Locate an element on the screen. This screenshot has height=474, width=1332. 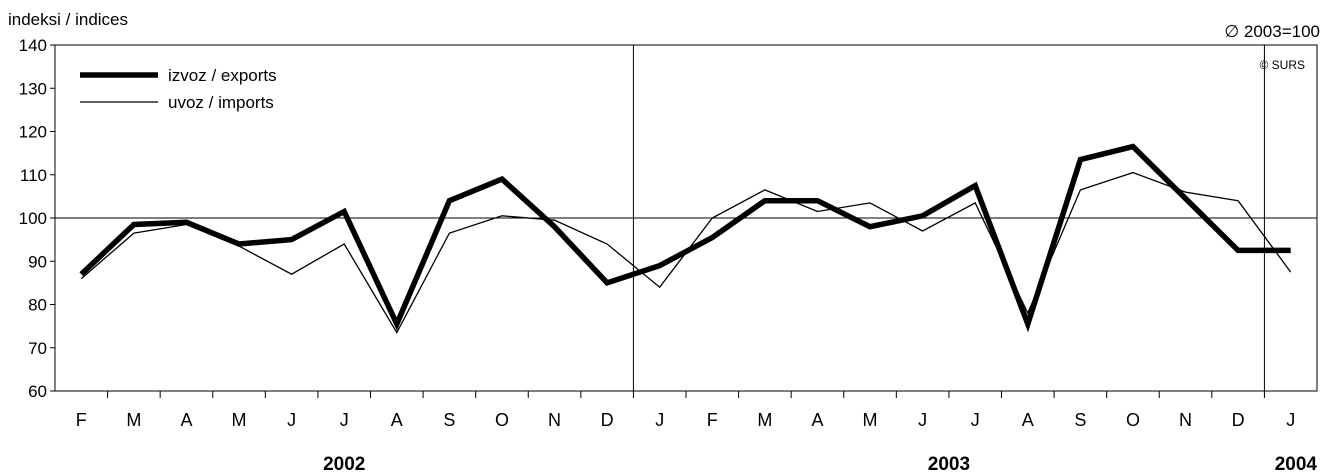
legend-label: izvoz / exports is located at coordinates (222, 75).